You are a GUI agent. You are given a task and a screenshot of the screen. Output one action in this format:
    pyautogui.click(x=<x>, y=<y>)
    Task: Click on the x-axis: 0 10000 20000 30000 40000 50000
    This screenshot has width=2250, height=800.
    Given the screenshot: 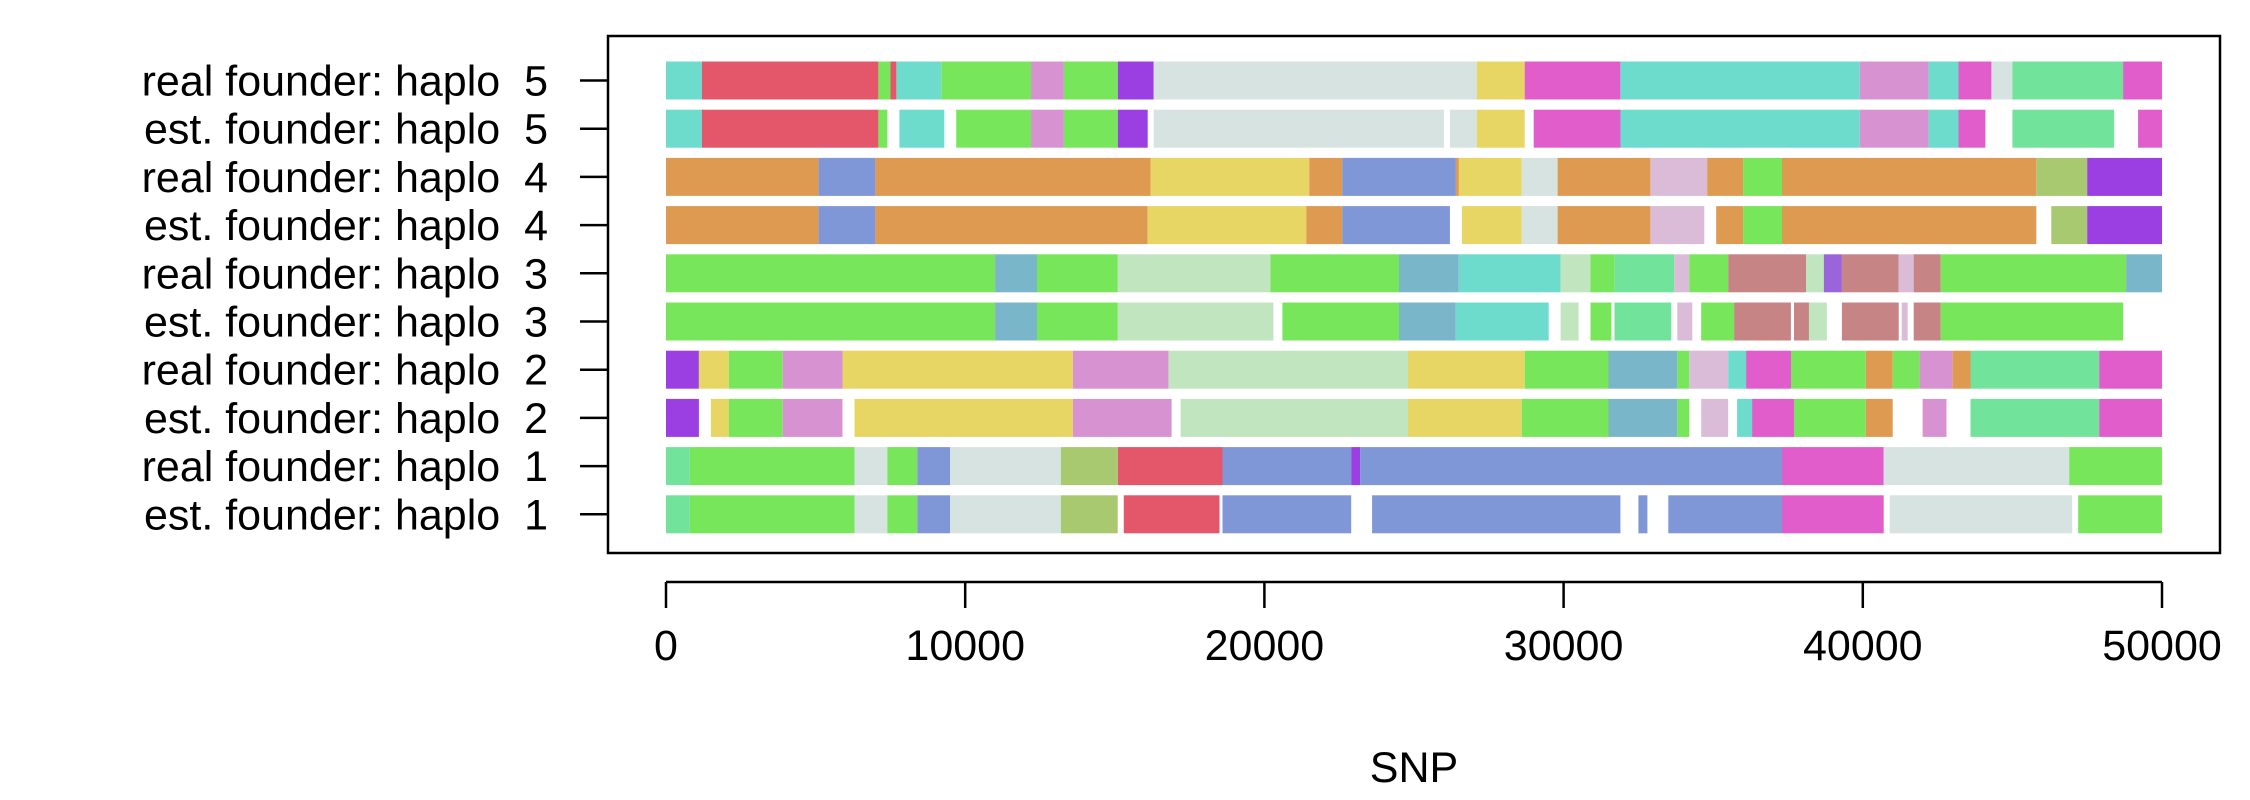 What is the action you would take?
    pyautogui.click(x=1438, y=625)
    